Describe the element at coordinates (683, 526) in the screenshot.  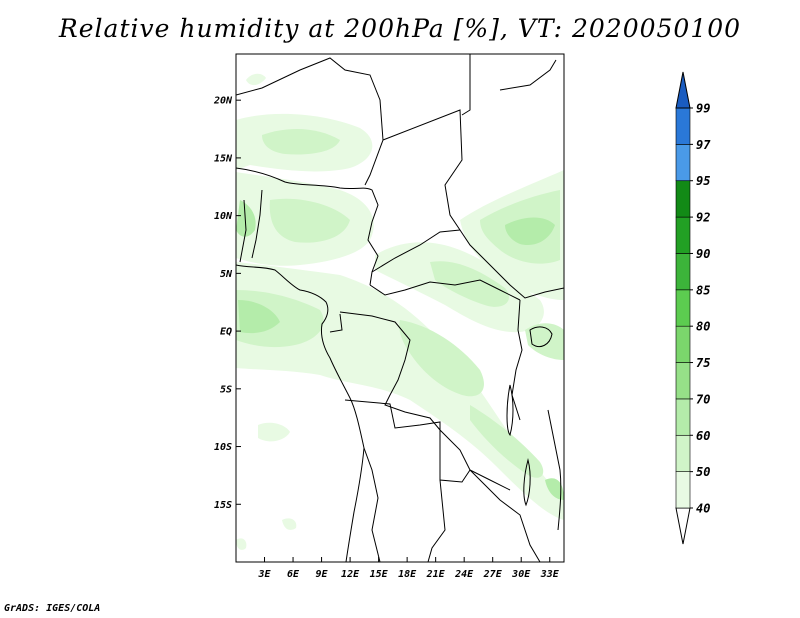
I see `colorbar-under-triangle` at that location.